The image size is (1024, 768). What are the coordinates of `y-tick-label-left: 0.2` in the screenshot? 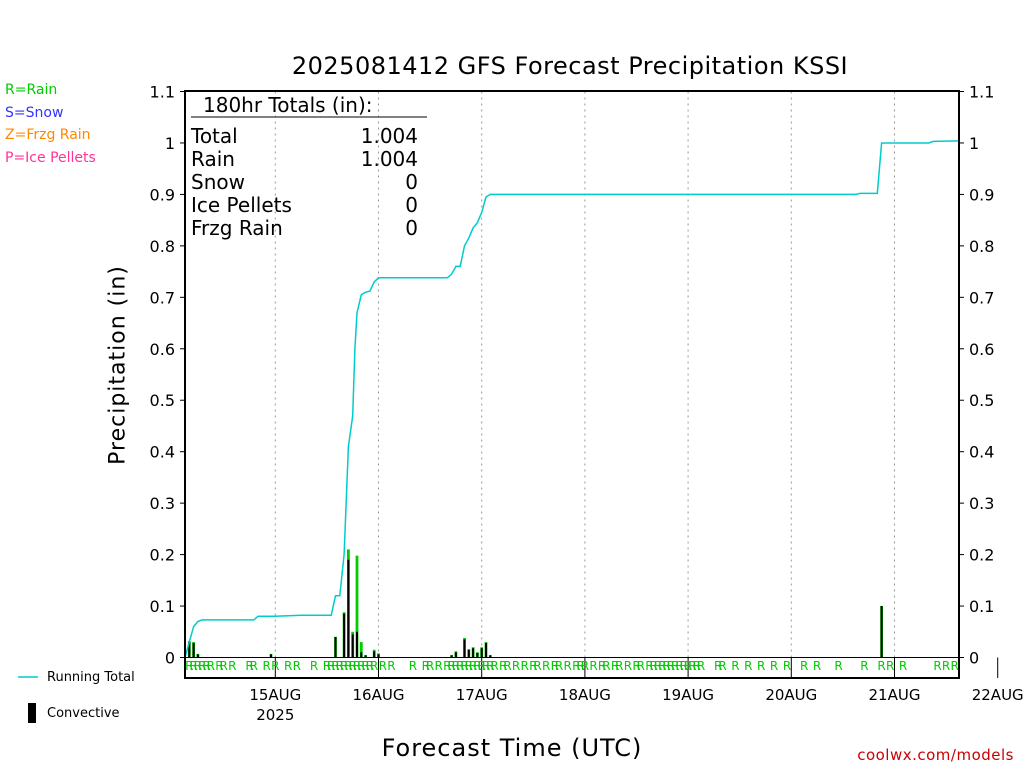 It's located at (162, 555).